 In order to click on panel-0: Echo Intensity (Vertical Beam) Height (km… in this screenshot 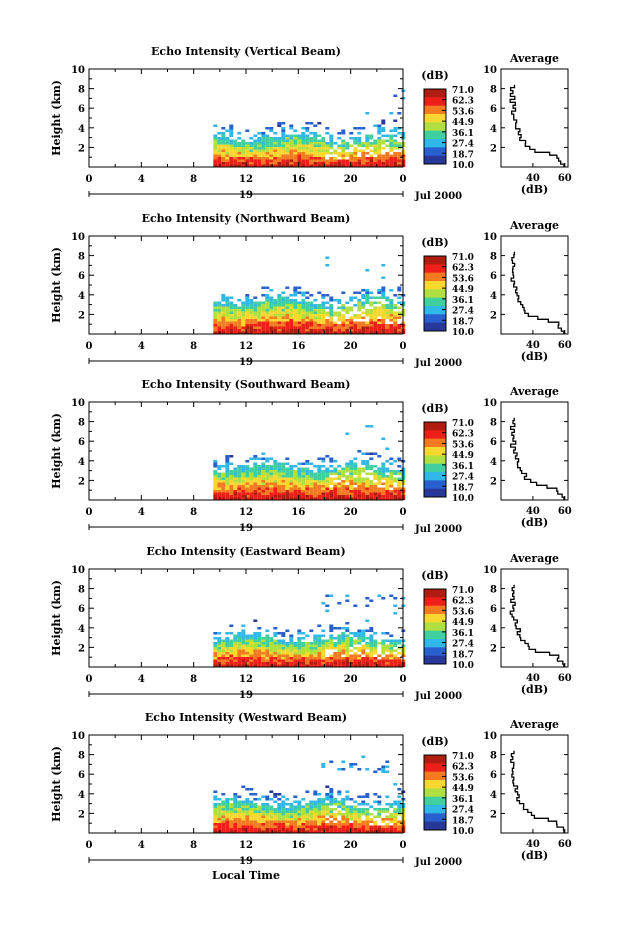, I will do `click(311, 123)`.